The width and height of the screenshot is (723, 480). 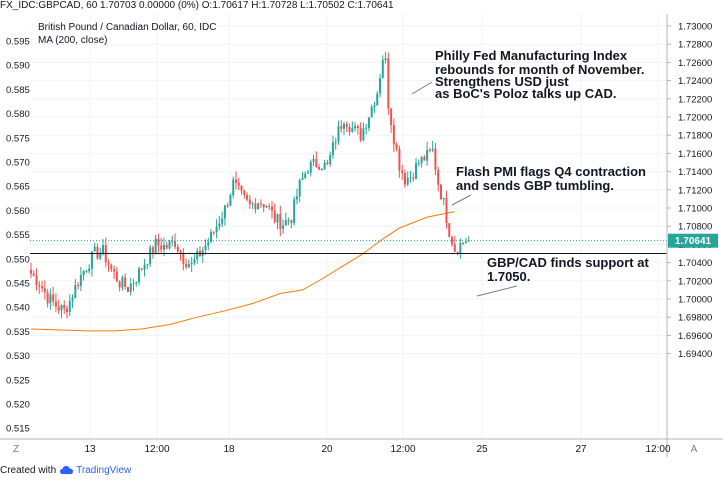 What do you see at coordinates (695, 27) in the screenshot?
I see `right-axis-label: 1.73000` at bounding box center [695, 27].